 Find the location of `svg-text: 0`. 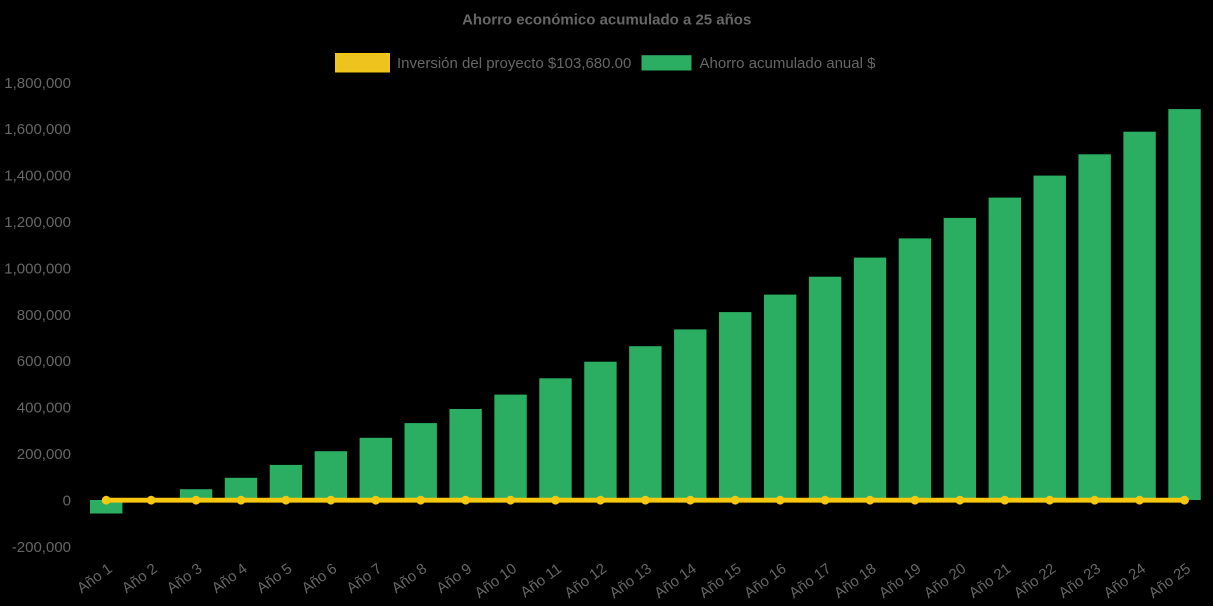

svg-text: 0 is located at coordinates (67, 500).